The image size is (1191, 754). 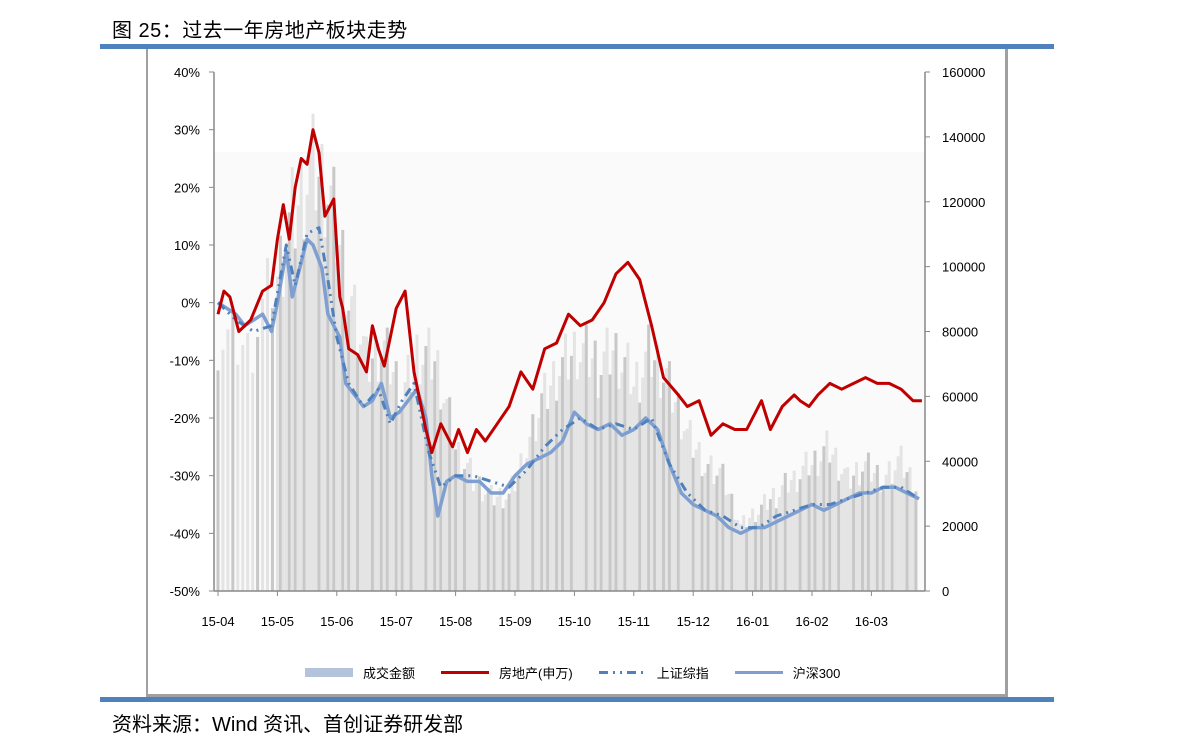 What do you see at coordinates (187, 130) in the screenshot?
I see `svg-text: 30%` at bounding box center [187, 130].